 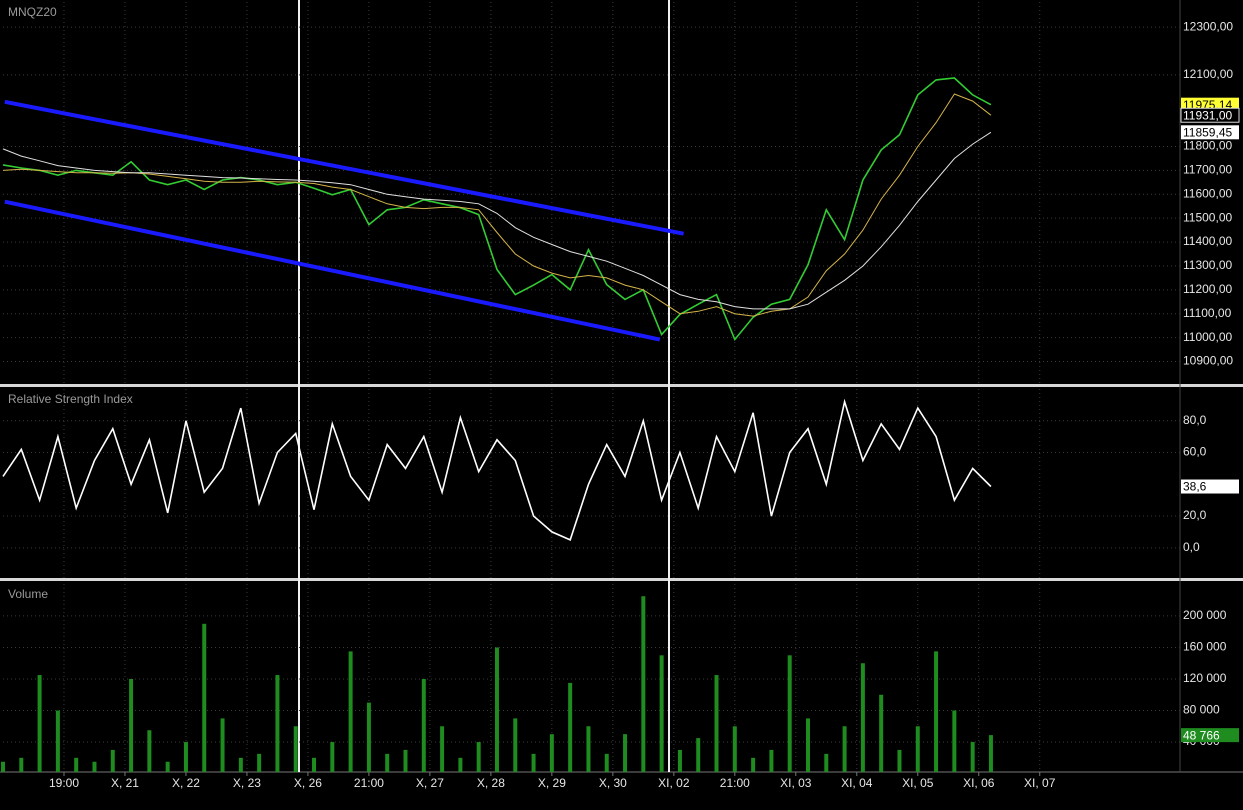 I want to click on y-tick-label: 160 000, so click(x=1205, y=647).